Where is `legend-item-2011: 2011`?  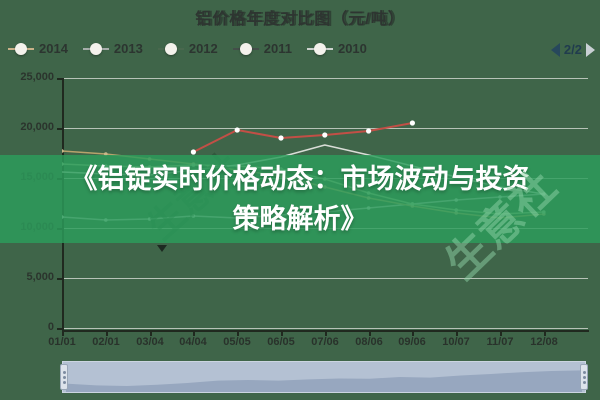
legend-item-2011: 2011 is located at coordinates (262, 48).